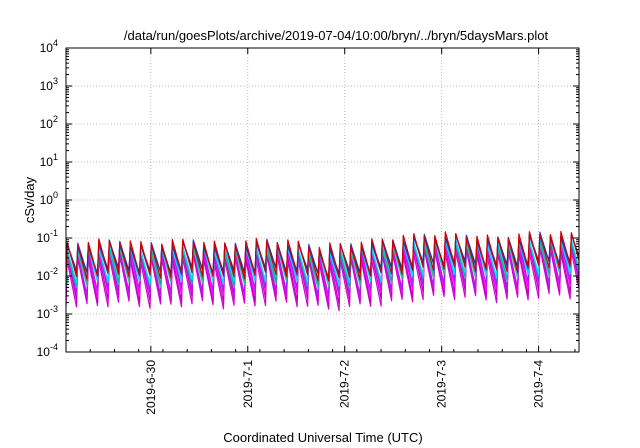 The height and width of the screenshot is (448, 640). Describe the element at coordinates (47, 312) in the screenshot. I see `y-tick-label: 10⁻³` at that location.